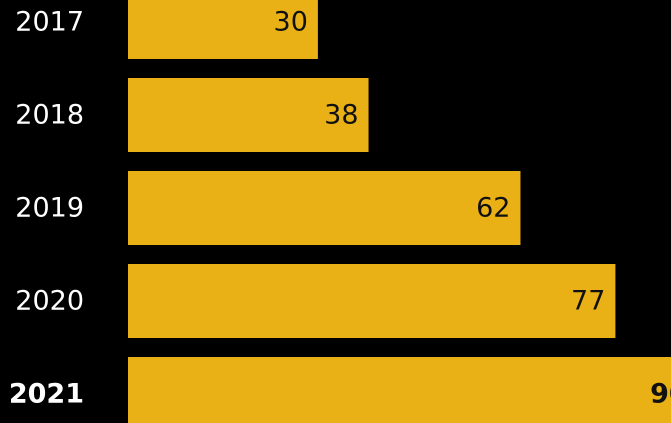 The image size is (671, 423). What do you see at coordinates (49, 115) in the screenshot?
I see `category-label-2018: 2018` at bounding box center [49, 115].